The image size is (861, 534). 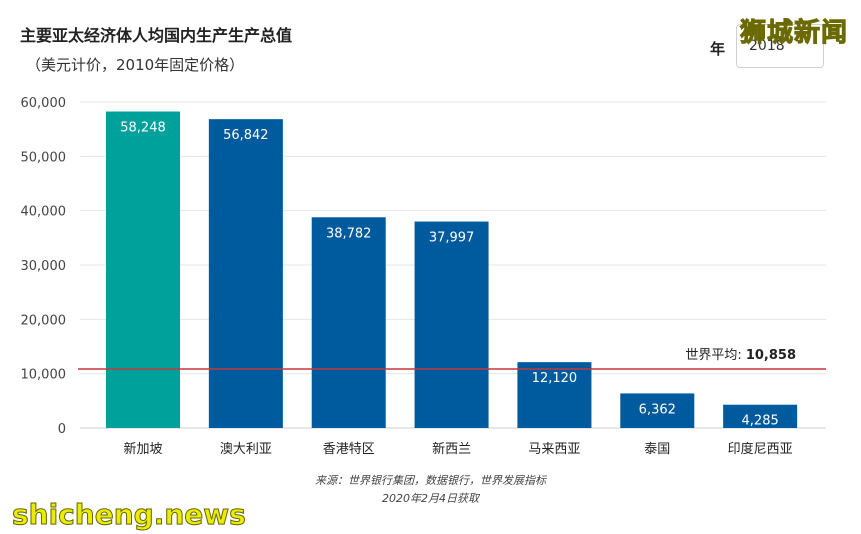 I want to click on bar-value-label: 38,782, so click(x=349, y=233).